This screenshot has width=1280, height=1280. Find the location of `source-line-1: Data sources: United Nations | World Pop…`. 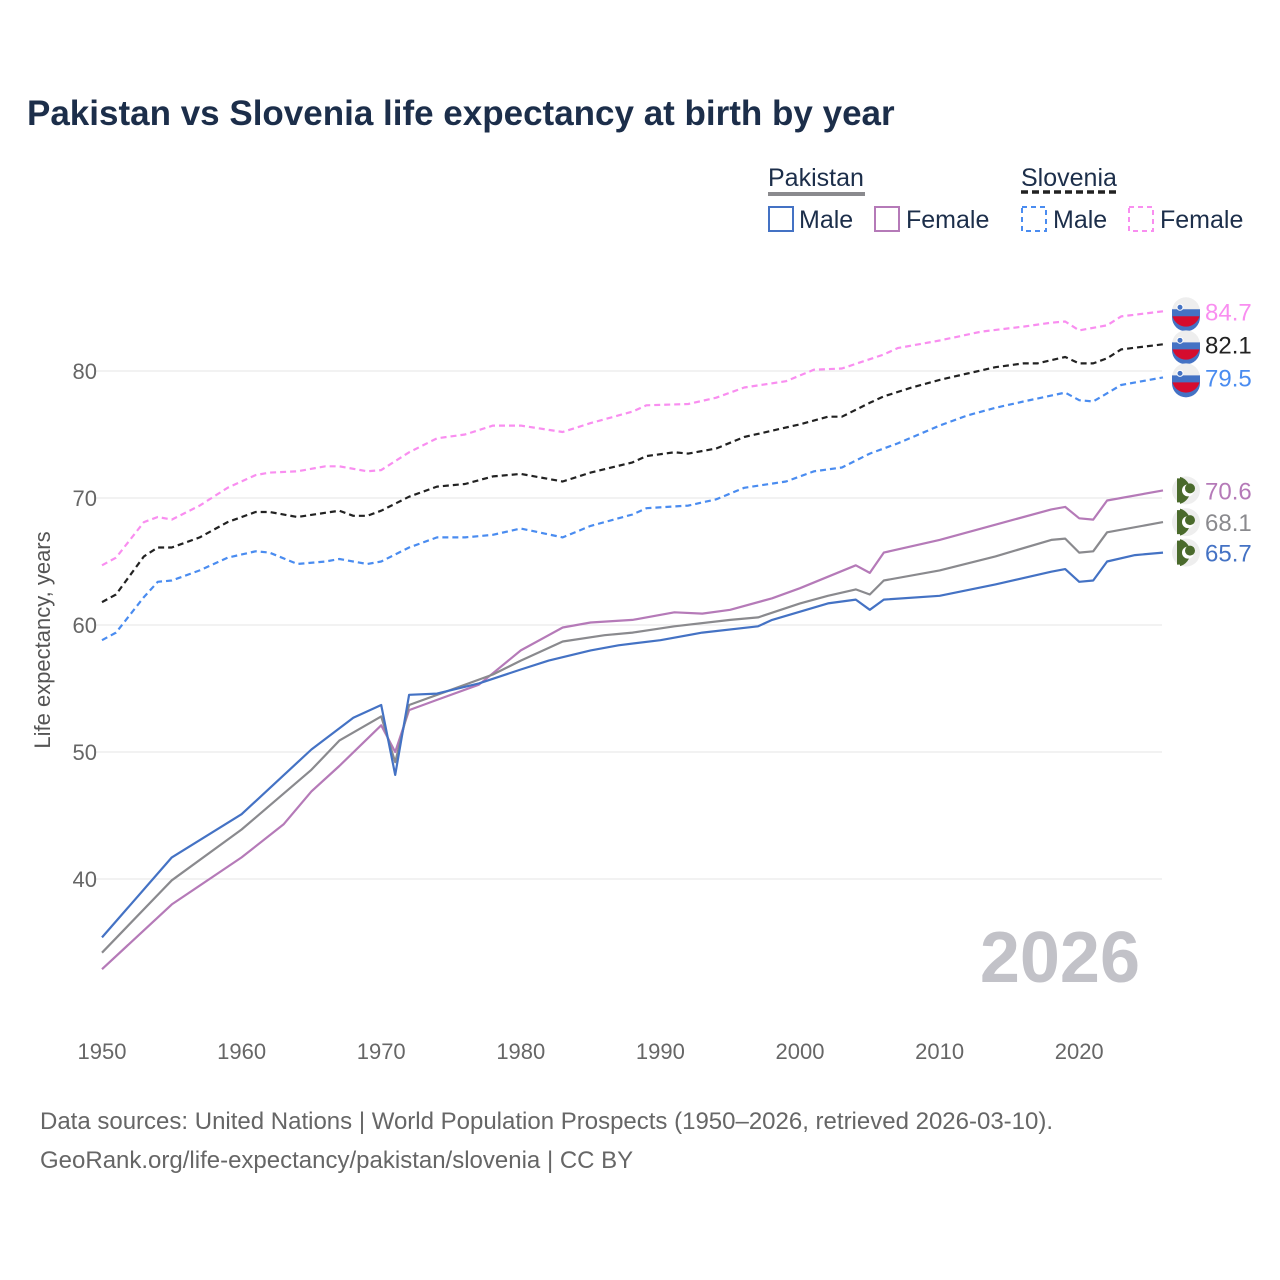

source-line-1: Data sources: United Nations | World Pop… is located at coordinates (547, 1121).